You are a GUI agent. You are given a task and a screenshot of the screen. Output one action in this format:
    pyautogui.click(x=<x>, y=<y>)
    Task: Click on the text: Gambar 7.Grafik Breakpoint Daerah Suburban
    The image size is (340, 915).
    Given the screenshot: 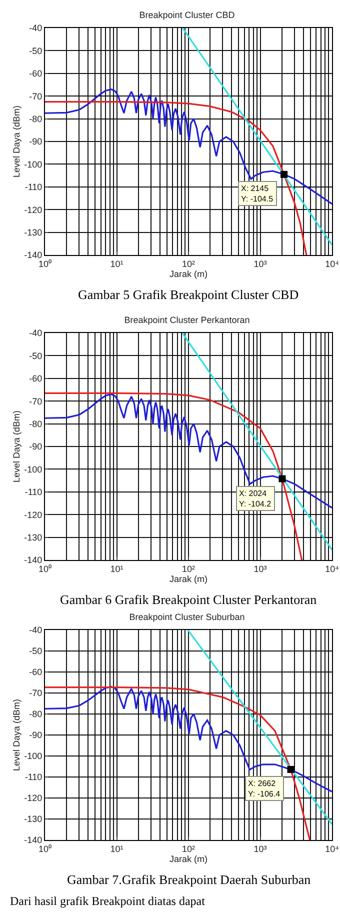 What is the action you would take?
    pyautogui.click(x=189, y=879)
    